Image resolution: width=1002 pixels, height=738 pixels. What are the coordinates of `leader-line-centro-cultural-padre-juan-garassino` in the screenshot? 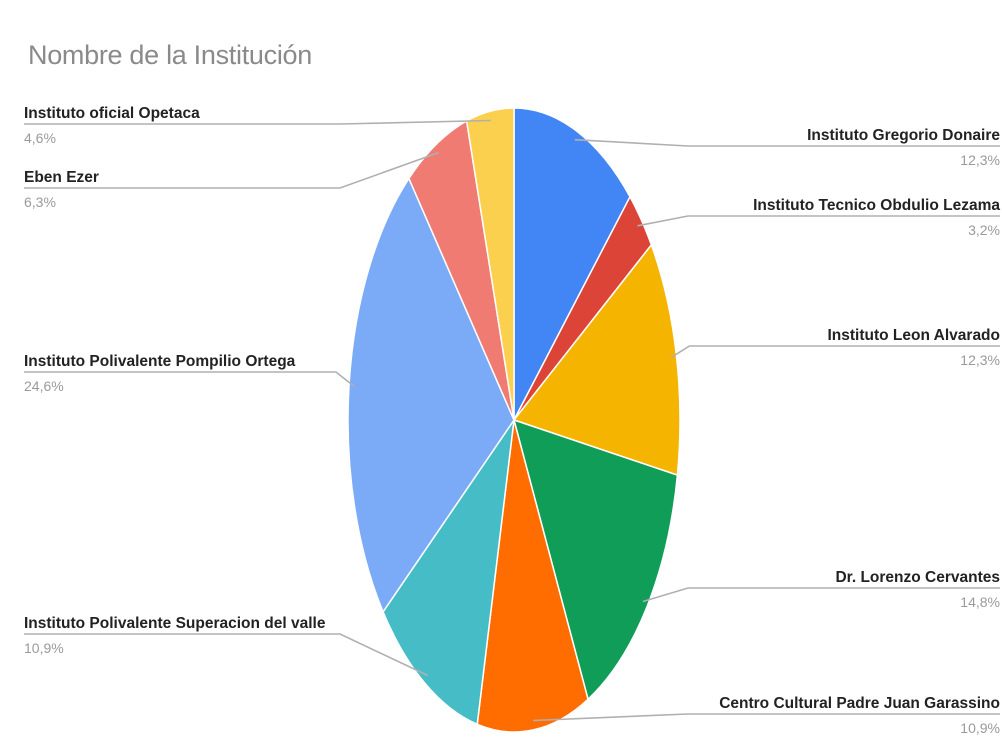 It's located at (766, 717).